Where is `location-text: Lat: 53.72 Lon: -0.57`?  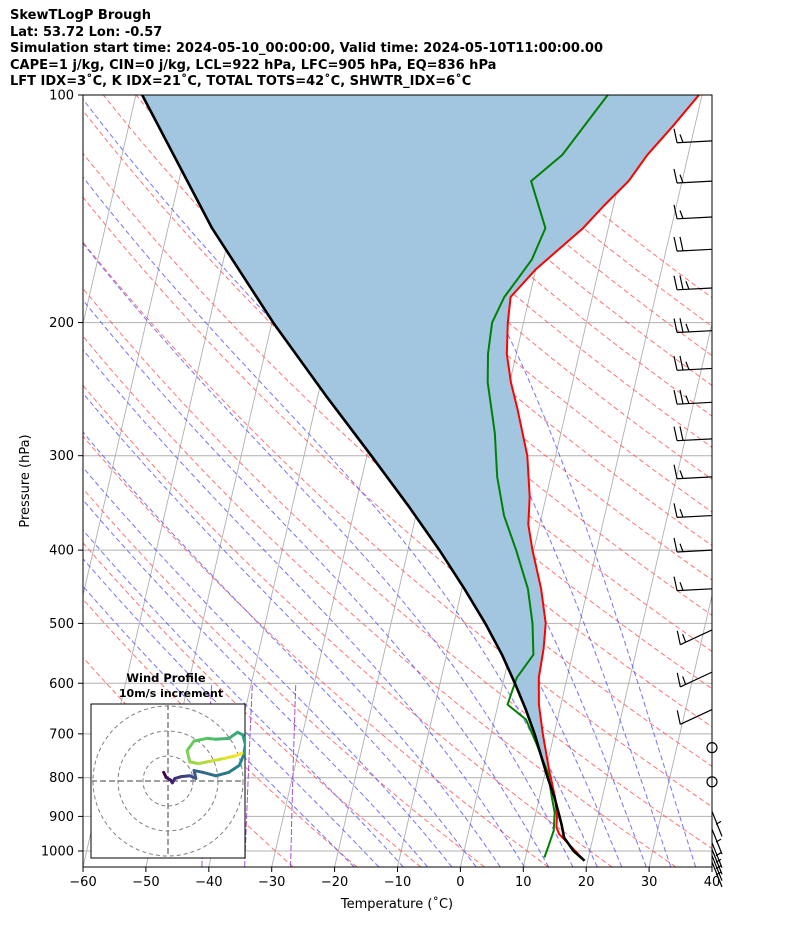
location-text: Lat: 53.72 Lon: -0.57 is located at coordinates (86, 32).